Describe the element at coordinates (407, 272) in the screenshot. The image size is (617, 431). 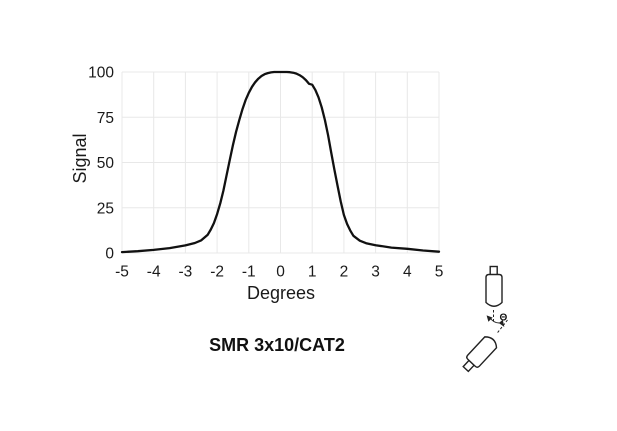
I see `x-tick-label: 4` at that location.